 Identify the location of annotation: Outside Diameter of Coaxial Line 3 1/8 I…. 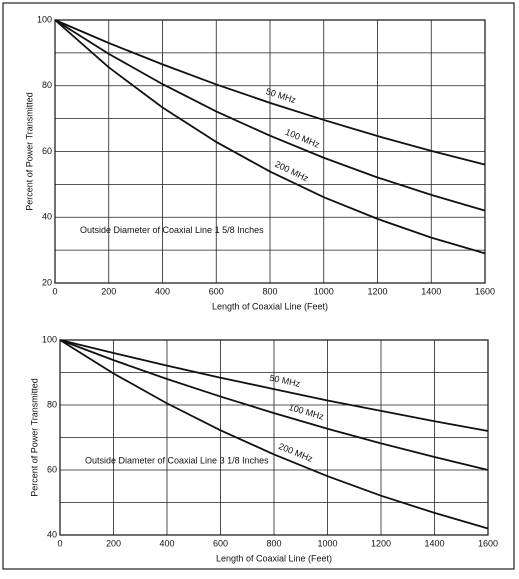
(177, 460).